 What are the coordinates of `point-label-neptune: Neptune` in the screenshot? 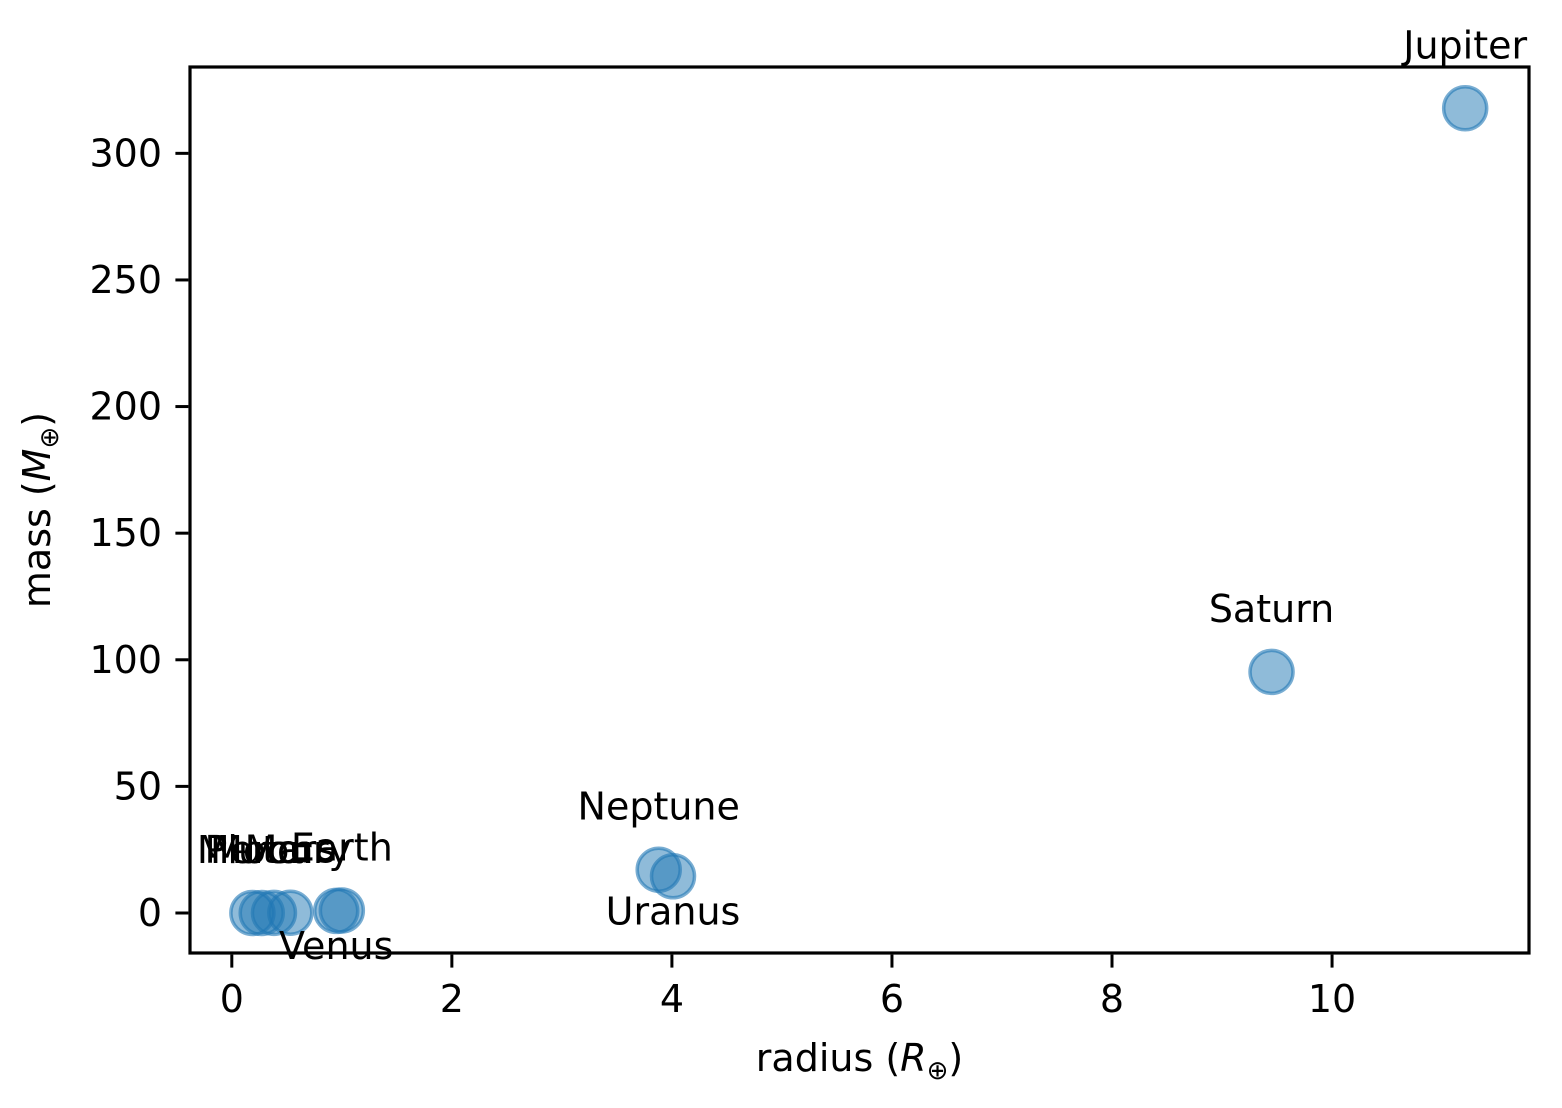 It's located at (659, 807).